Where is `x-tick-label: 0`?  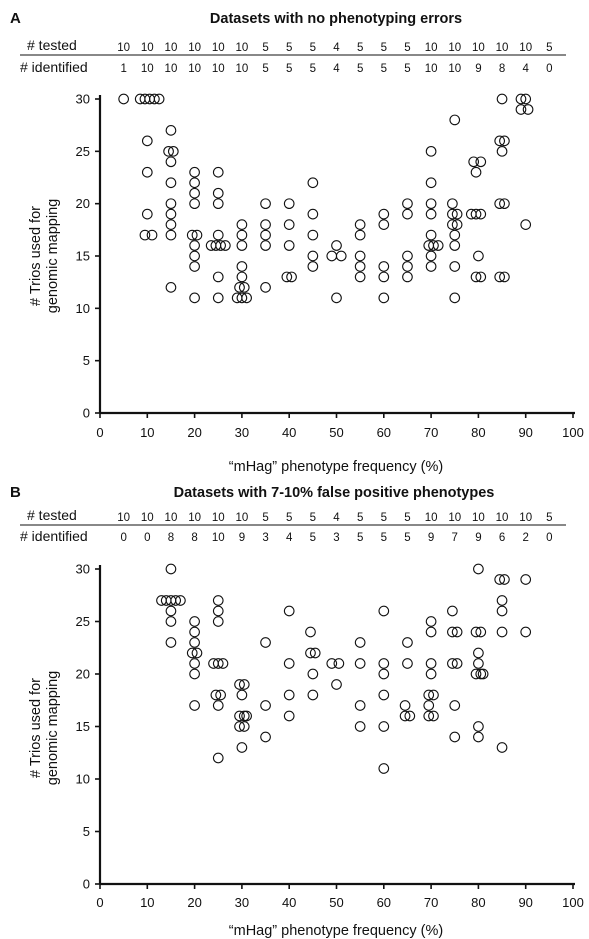
x-tick-label: 0 is located at coordinates (99, 432).